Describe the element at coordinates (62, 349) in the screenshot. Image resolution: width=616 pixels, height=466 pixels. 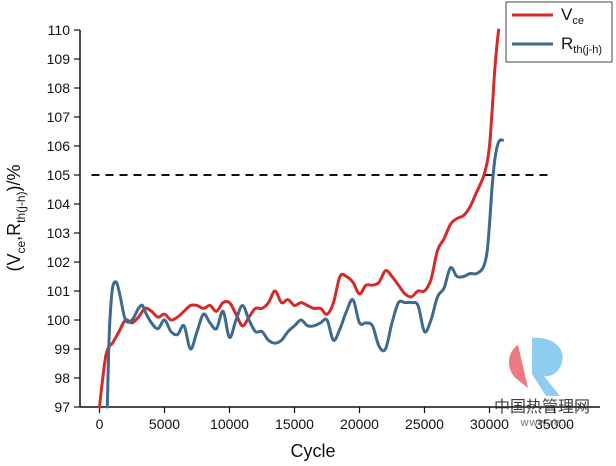
I see `y-tick-label: 99` at that location.